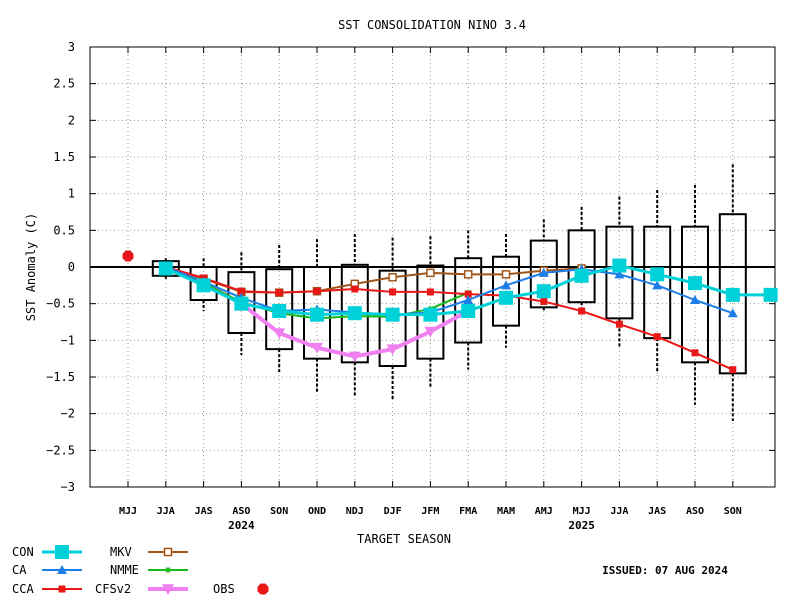 The height and width of the screenshot is (600, 800). Describe the element at coordinates (241, 525) in the screenshot. I see `year-label: 2024` at that location.